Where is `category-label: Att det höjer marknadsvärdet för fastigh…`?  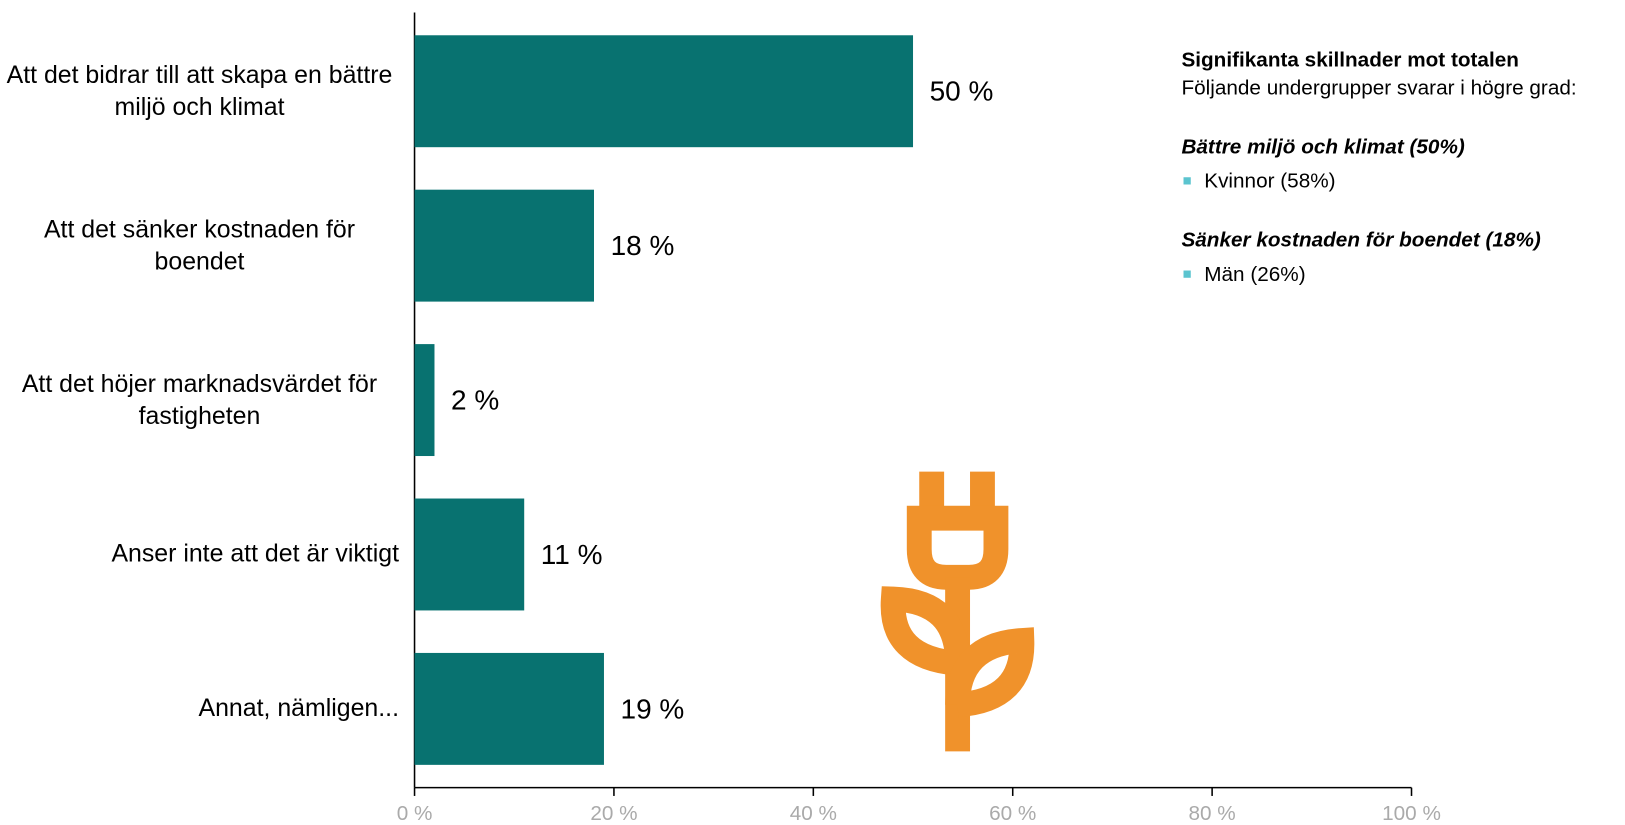
category-label: Att det höjer marknadsvärdet för fastigh… is located at coordinates (199, 400).